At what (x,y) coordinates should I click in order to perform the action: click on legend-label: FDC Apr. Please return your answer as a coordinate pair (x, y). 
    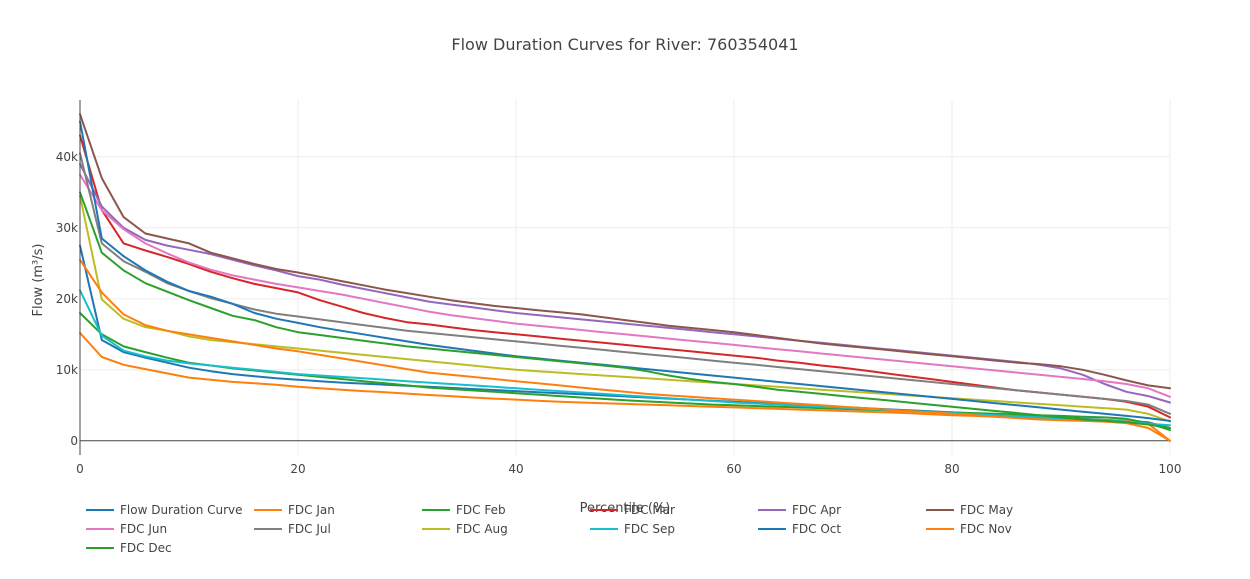
    Looking at the image, I should click on (816, 510).